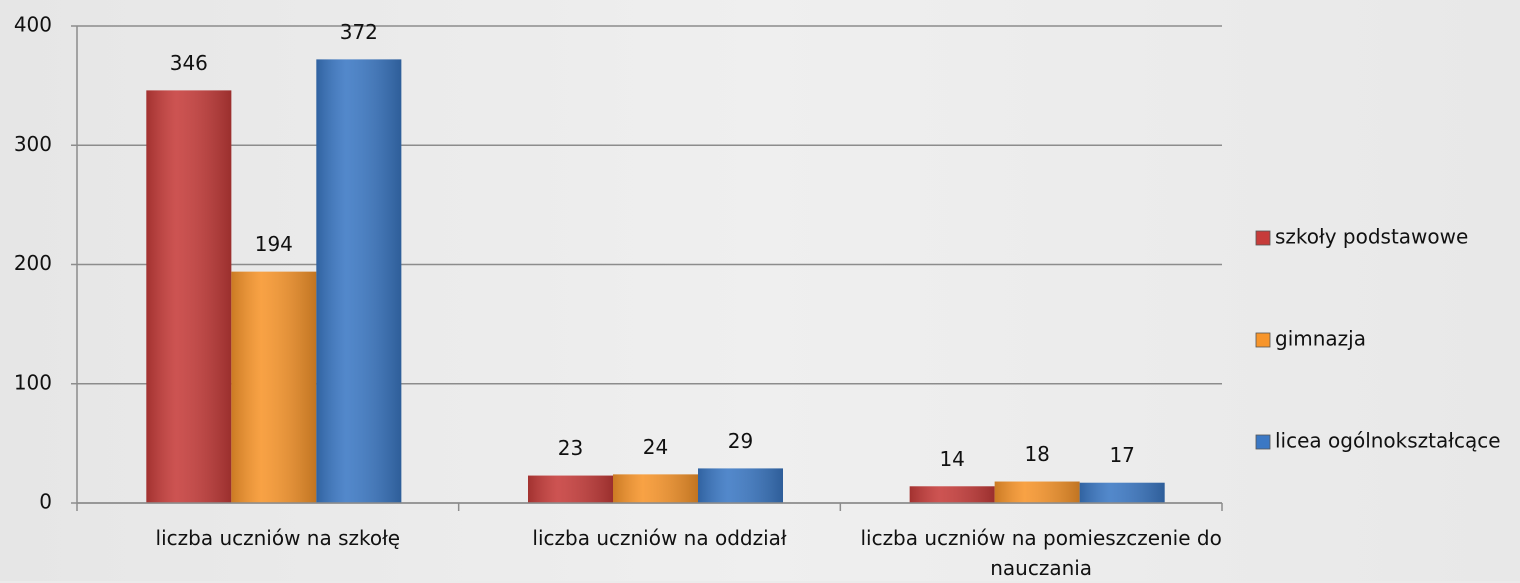 The height and width of the screenshot is (583, 1520). Describe the element at coordinates (1388, 441) in the screenshot. I see `legend-label: licea ogólnokształcące` at that location.